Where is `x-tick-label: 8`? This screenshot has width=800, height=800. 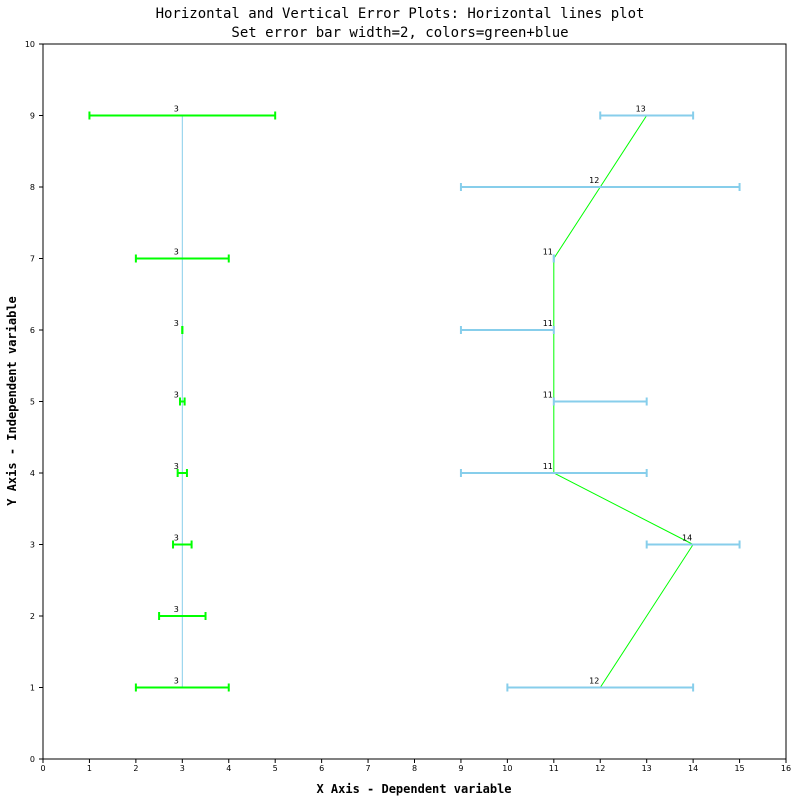 x-tick-label: 8 is located at coordinates (414, 768).